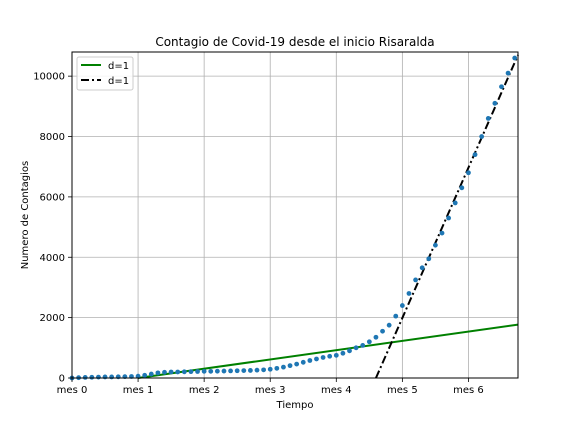 This screenshot has width=576, height=432. What do you see at coordinates (52, 137) in the screenshot?
I see `y-tick-label: 8000` at bounding box center [52, 137].